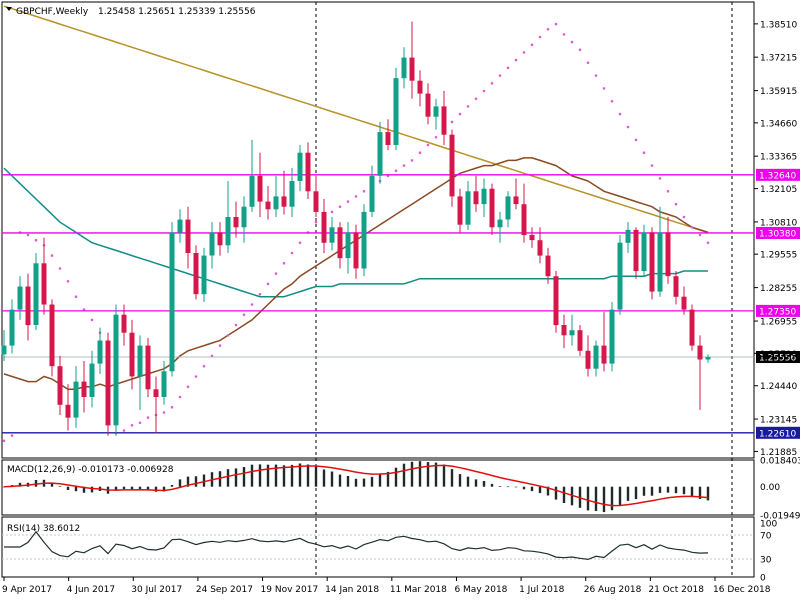 The width and height of the screenshot is (800, 600). I want to click on current-price-label: 1.25556, so click(777, 359).